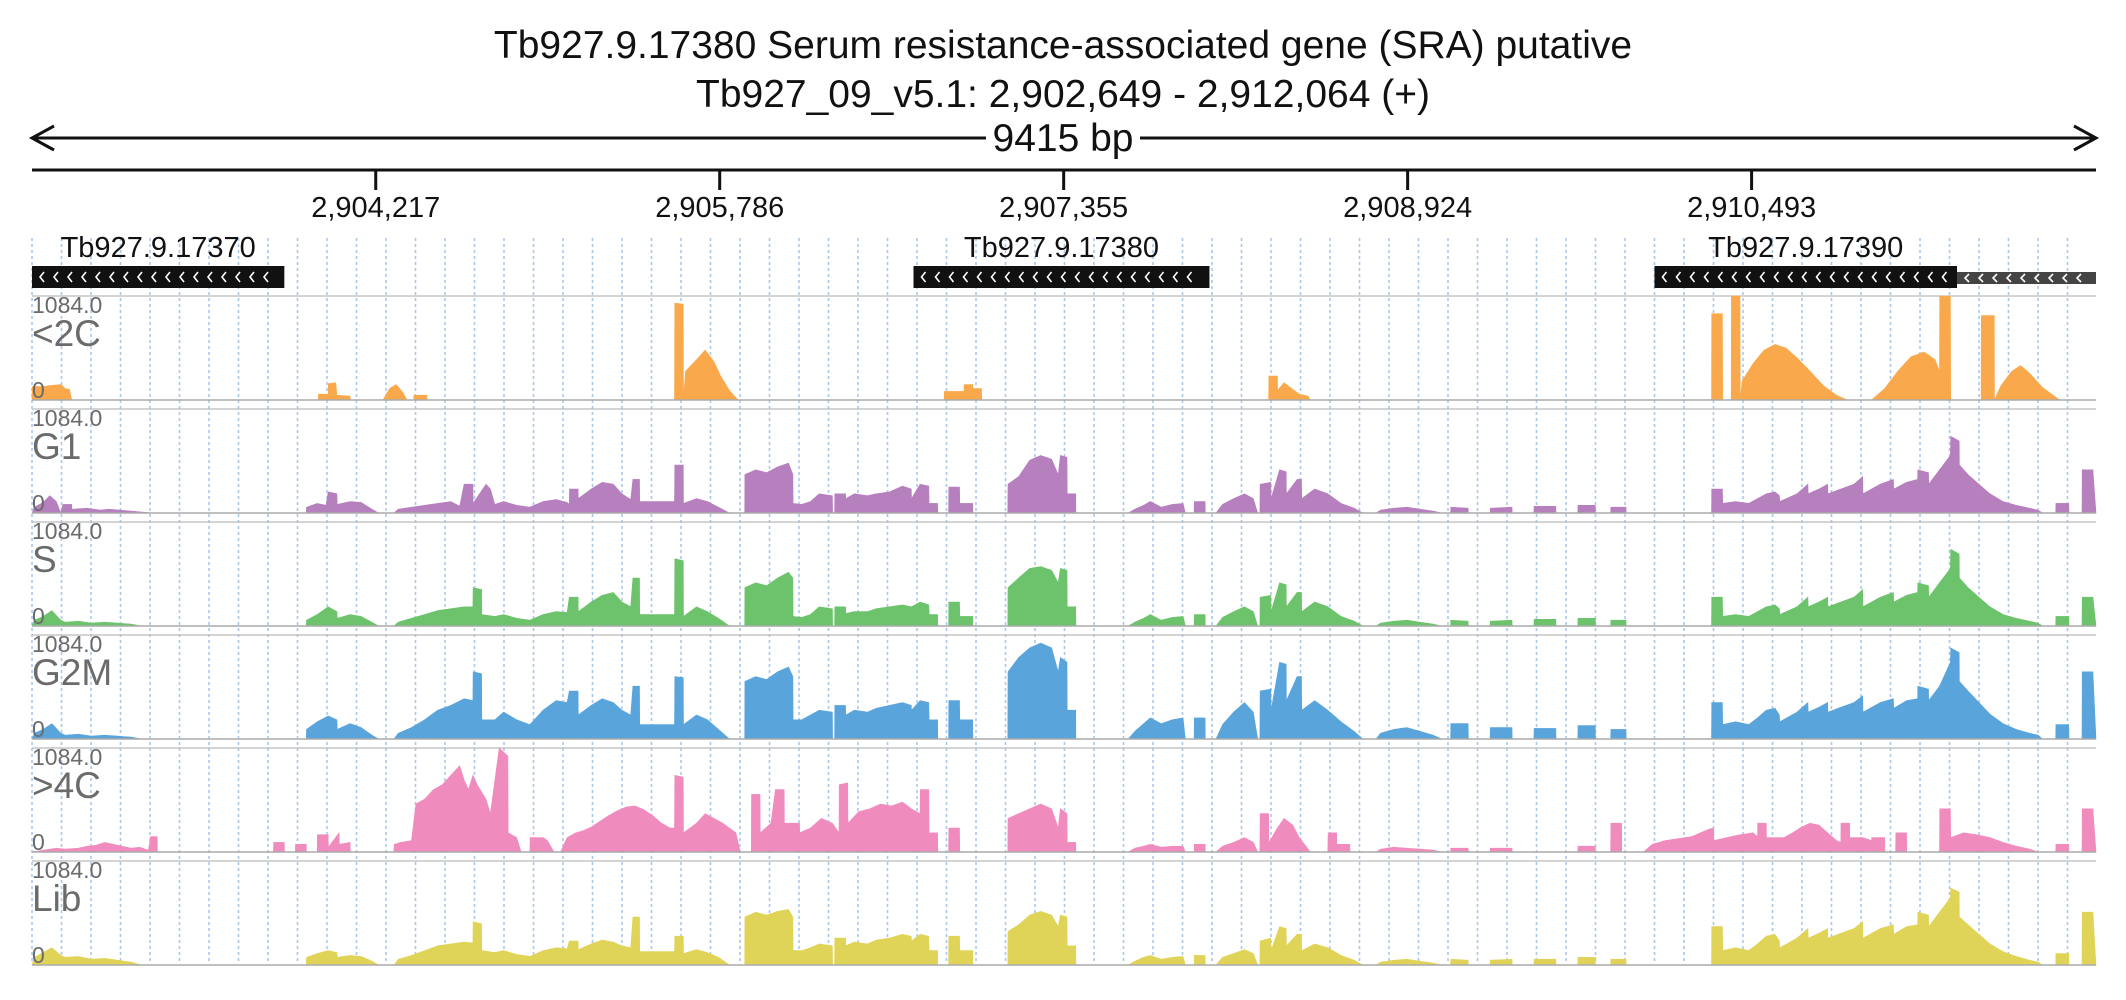 This screenshot has height=1000, width=2126. Describe the element at coordinates (1063, 347) in the screenshot. I see `track: 1084.0<2C 0` at that location.